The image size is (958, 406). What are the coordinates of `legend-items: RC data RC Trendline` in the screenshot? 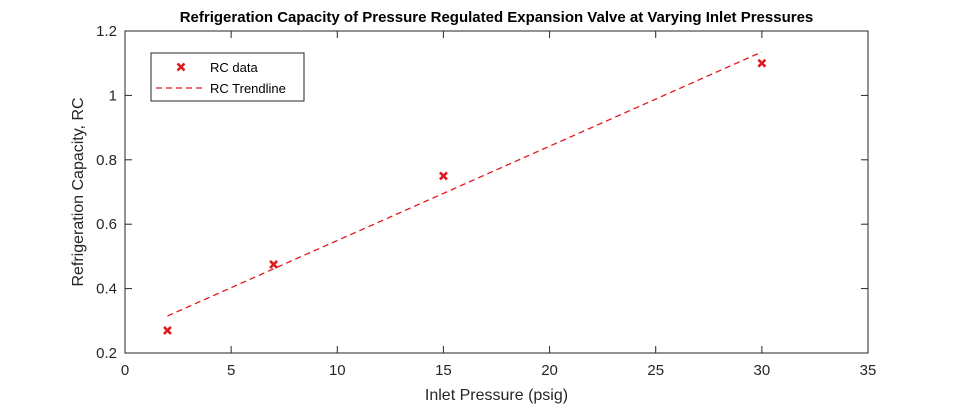 It's located at (221, 78).